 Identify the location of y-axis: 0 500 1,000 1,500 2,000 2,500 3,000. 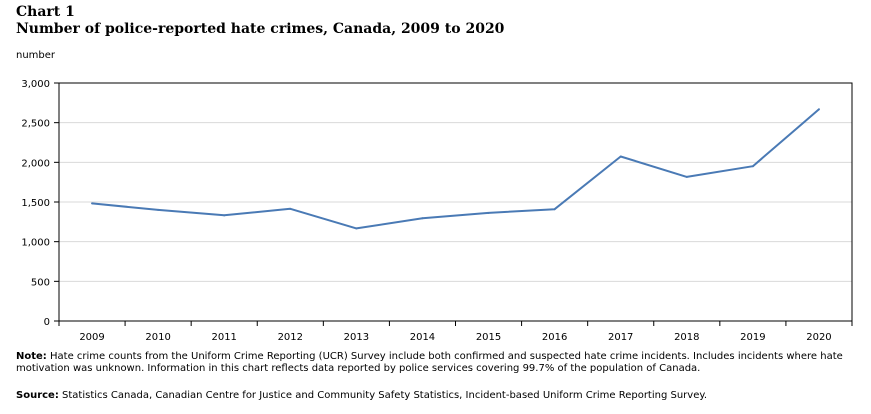
(40, 203).